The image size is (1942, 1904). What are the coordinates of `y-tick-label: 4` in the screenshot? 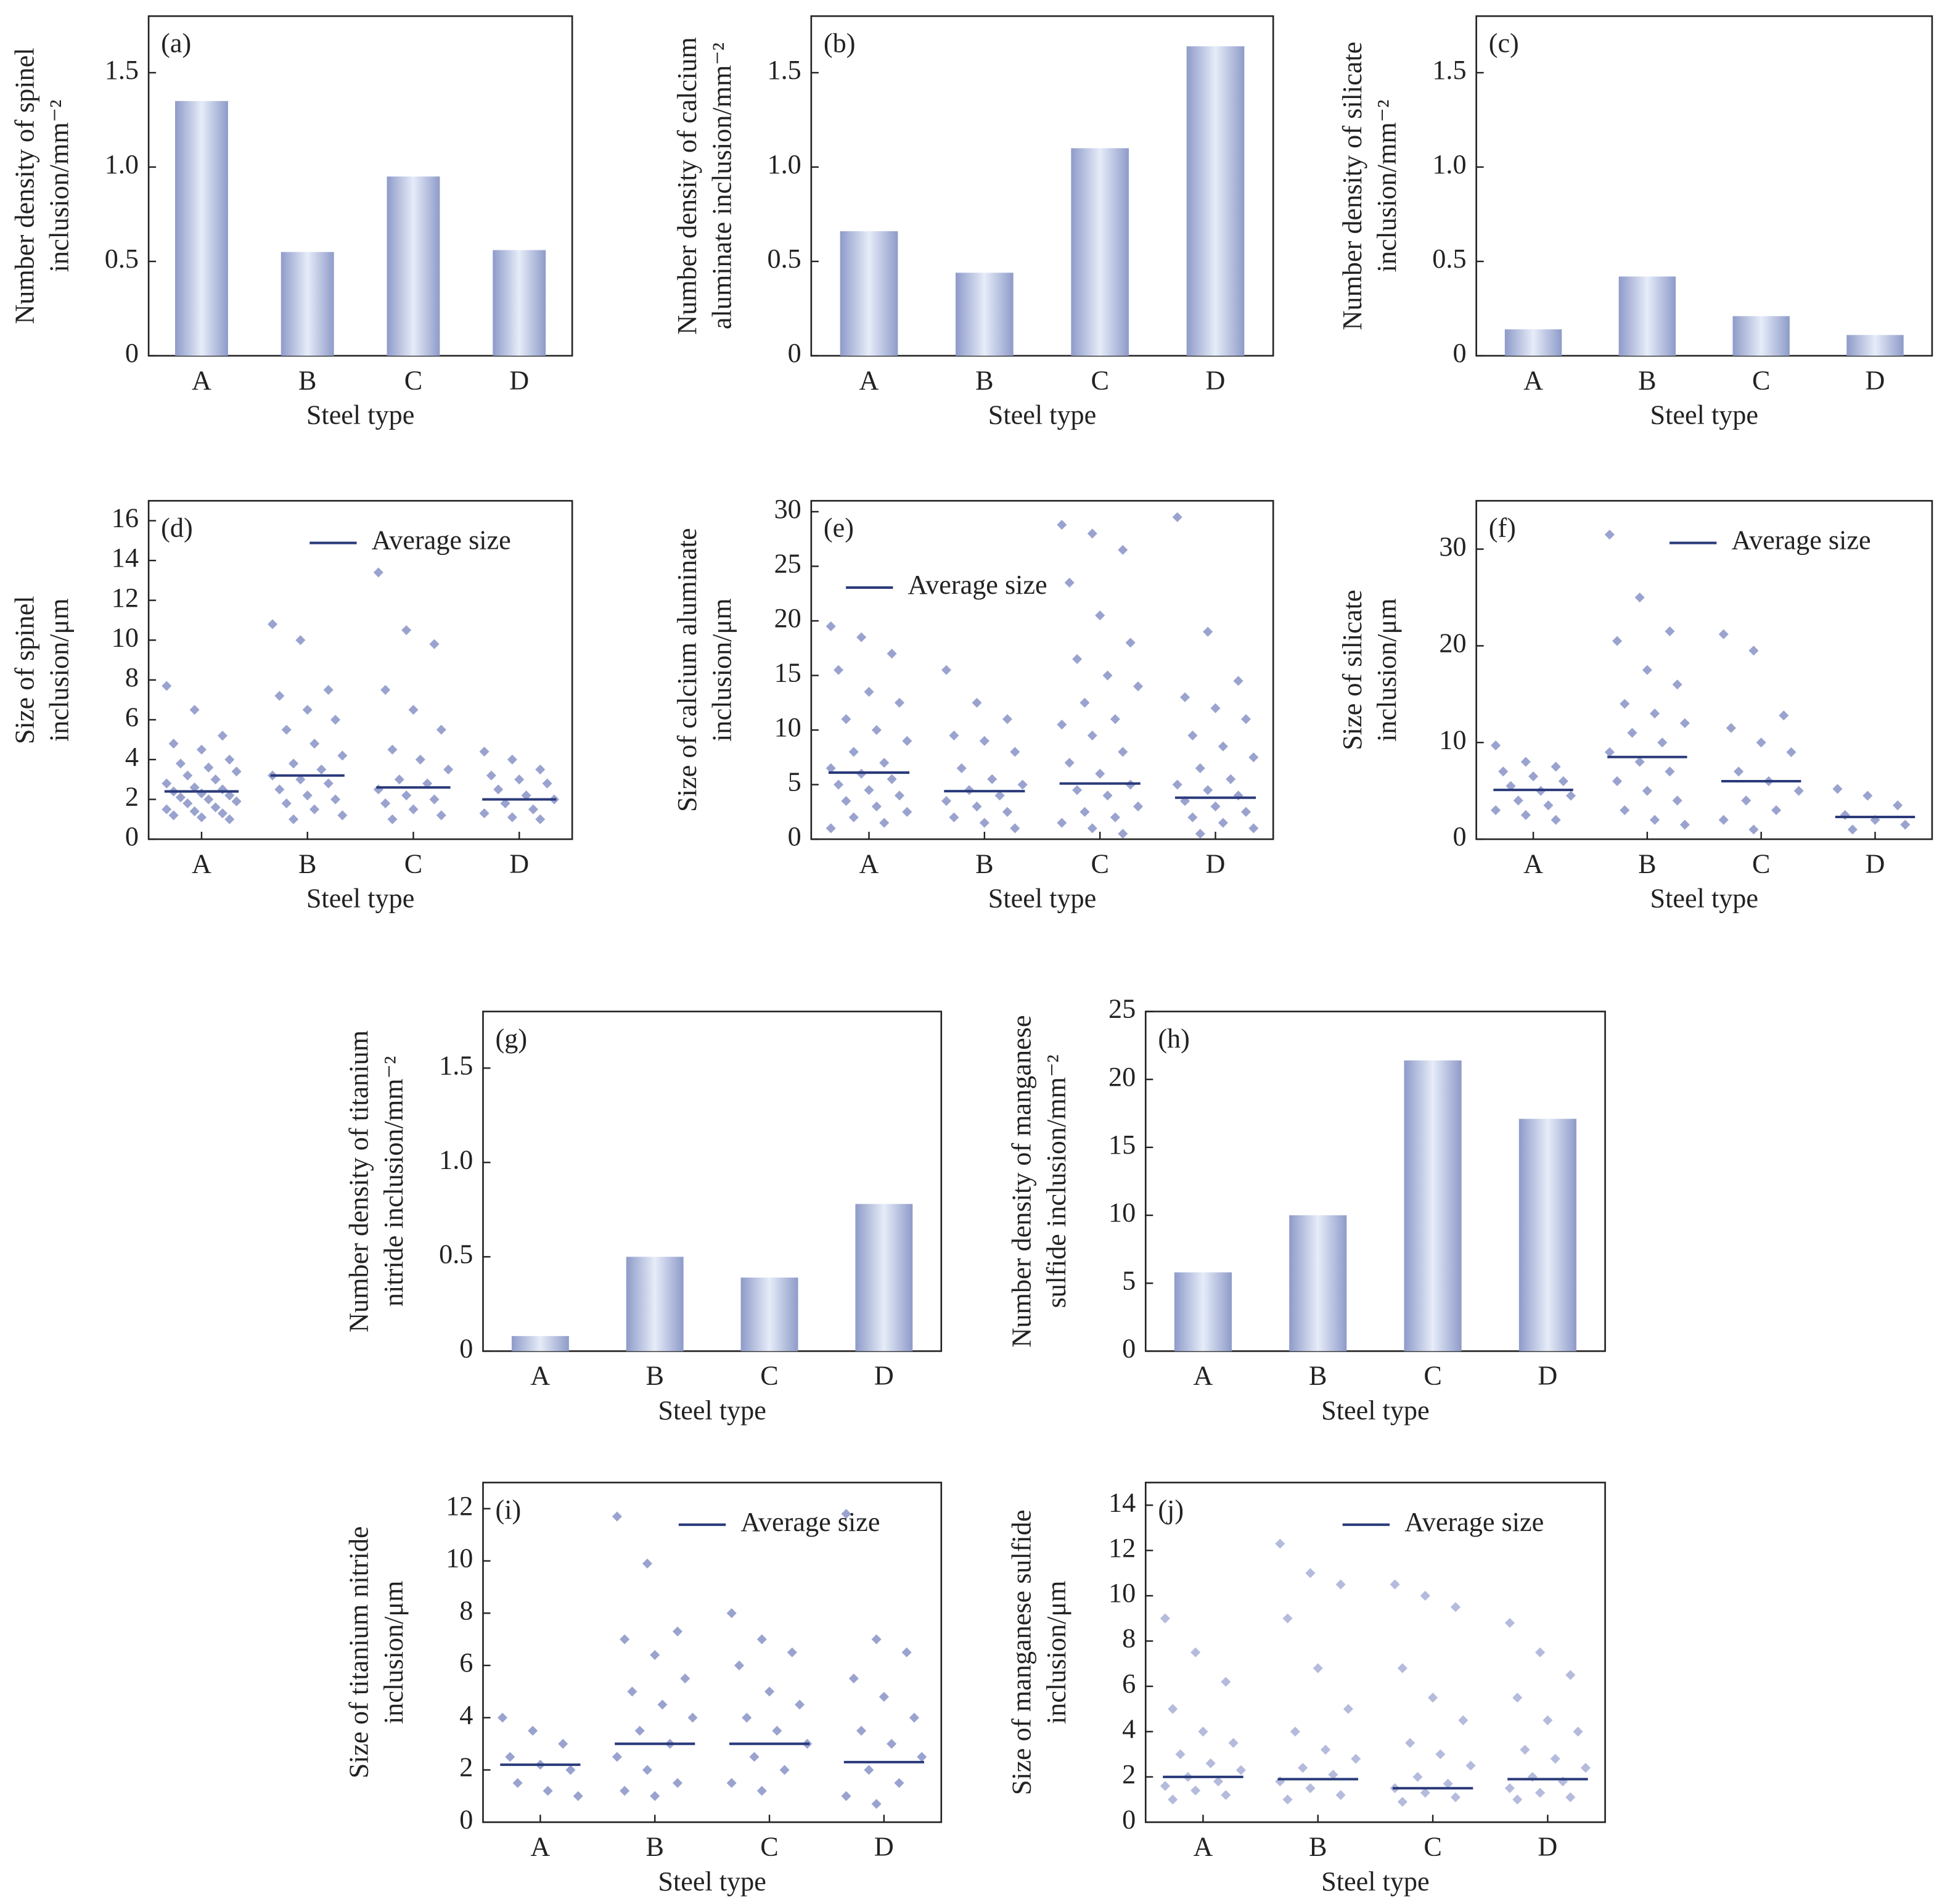 It's located at (466, 1715).